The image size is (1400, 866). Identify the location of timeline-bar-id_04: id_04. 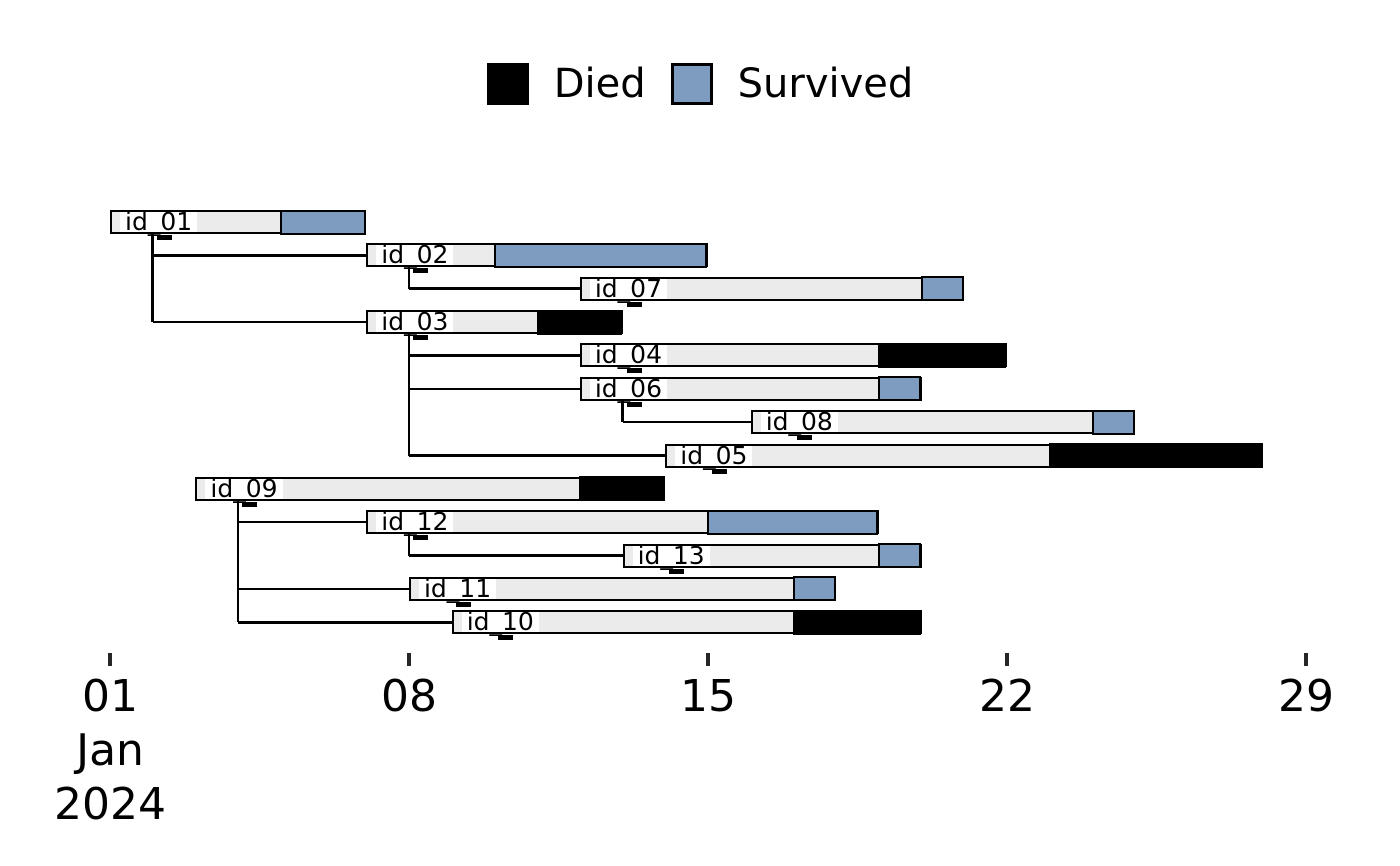
(793, 355).